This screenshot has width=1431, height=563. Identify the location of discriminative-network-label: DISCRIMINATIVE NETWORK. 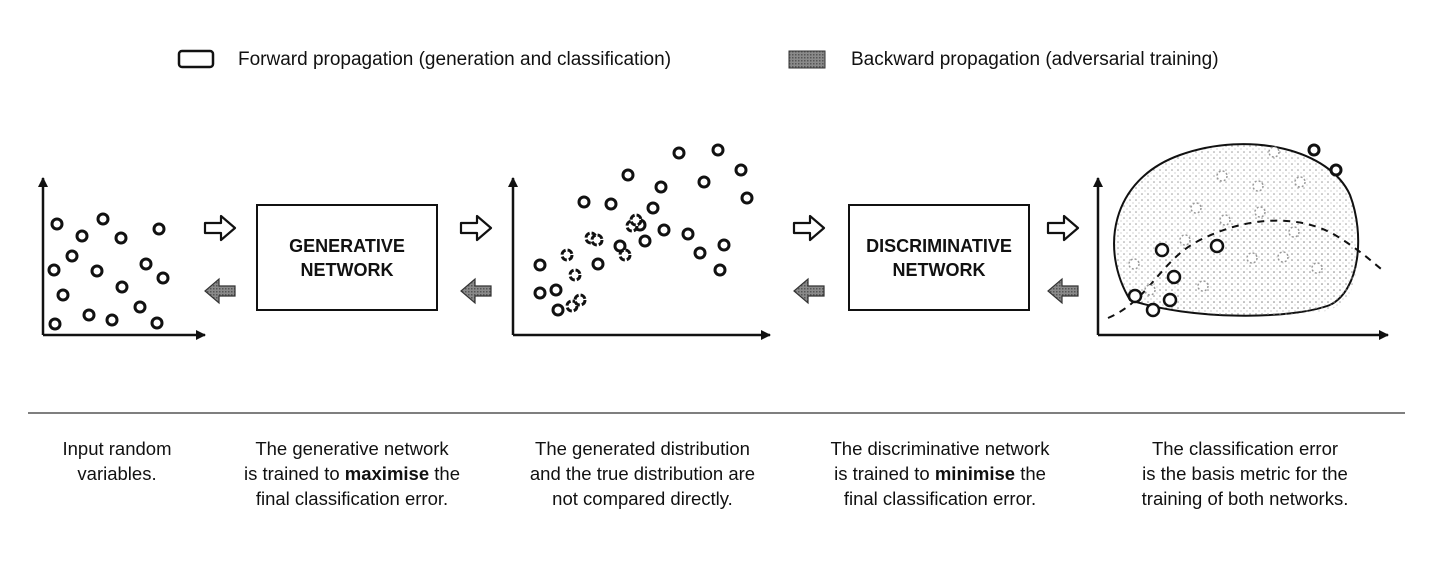
(939, 257).